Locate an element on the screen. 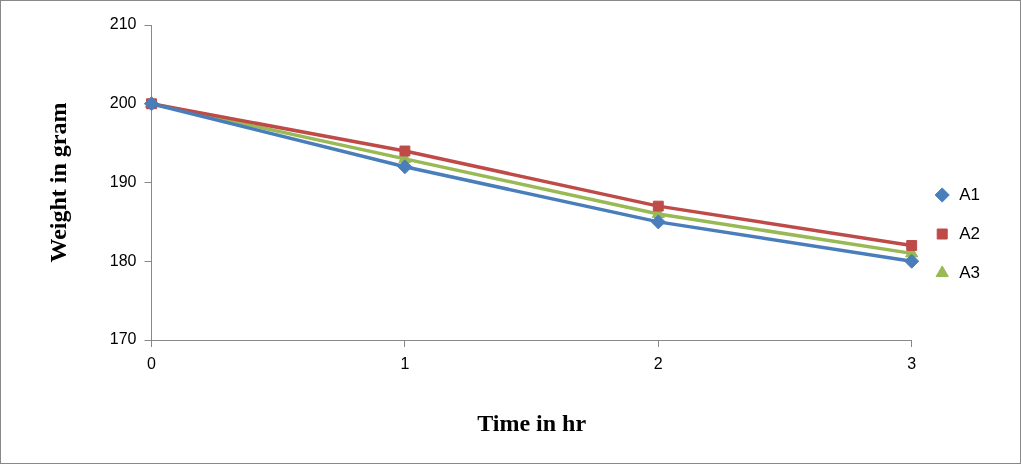  y-tick-label: 180 is located at coordinates (123, 260).